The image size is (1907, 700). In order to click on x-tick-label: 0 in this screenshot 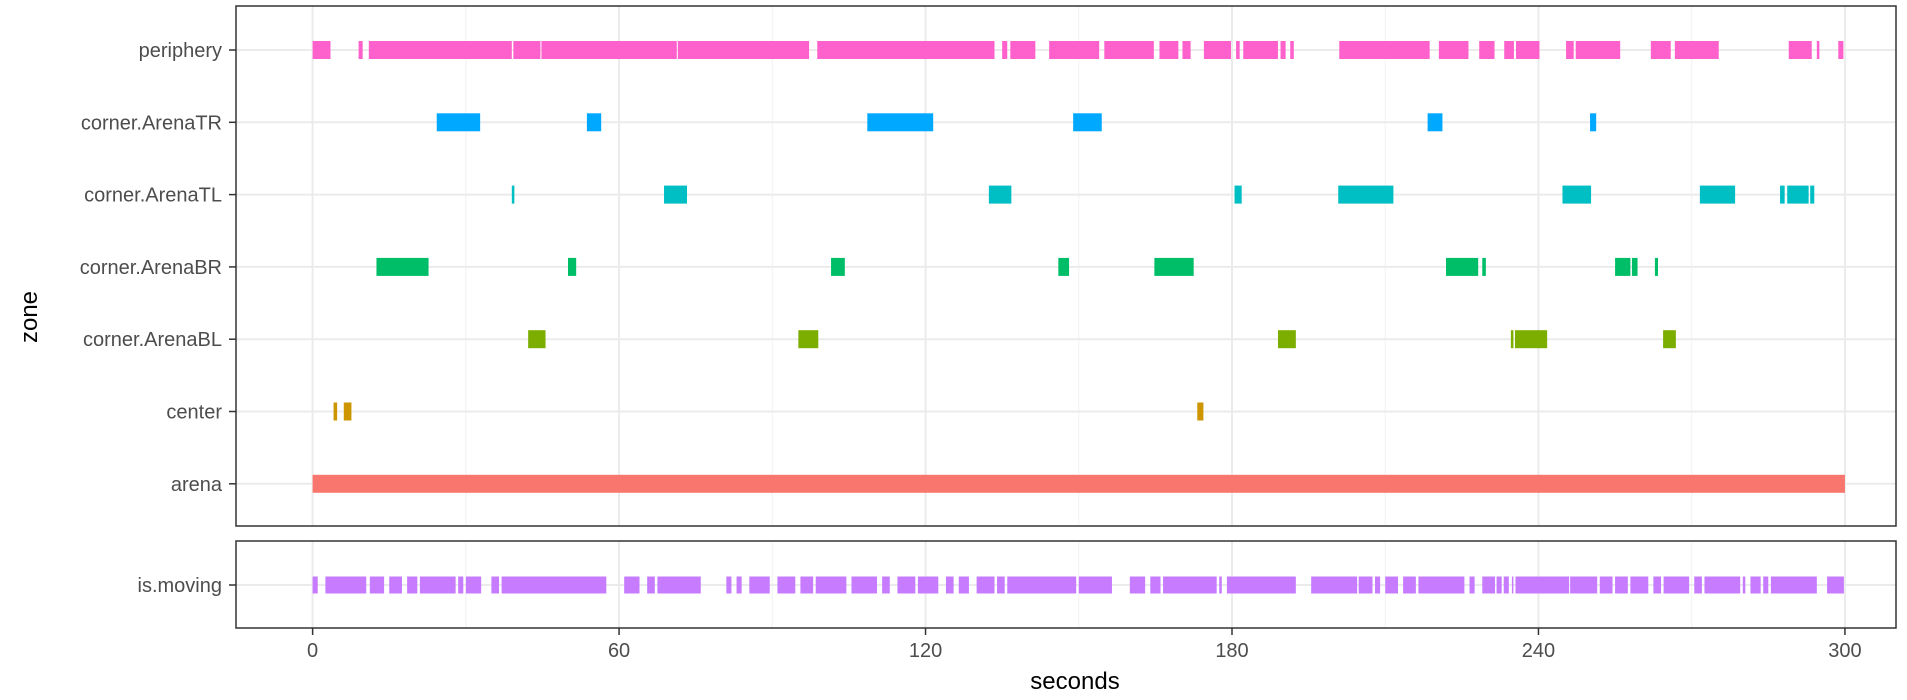, I will do `click(312, 651)`.